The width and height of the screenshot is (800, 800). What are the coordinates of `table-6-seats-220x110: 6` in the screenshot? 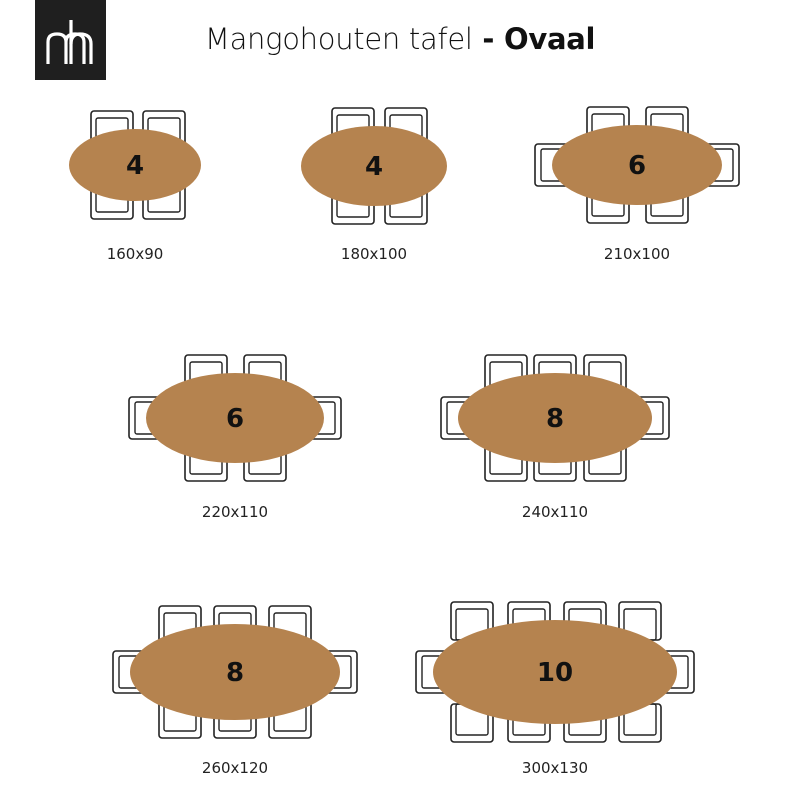 It's located at (235, 418).